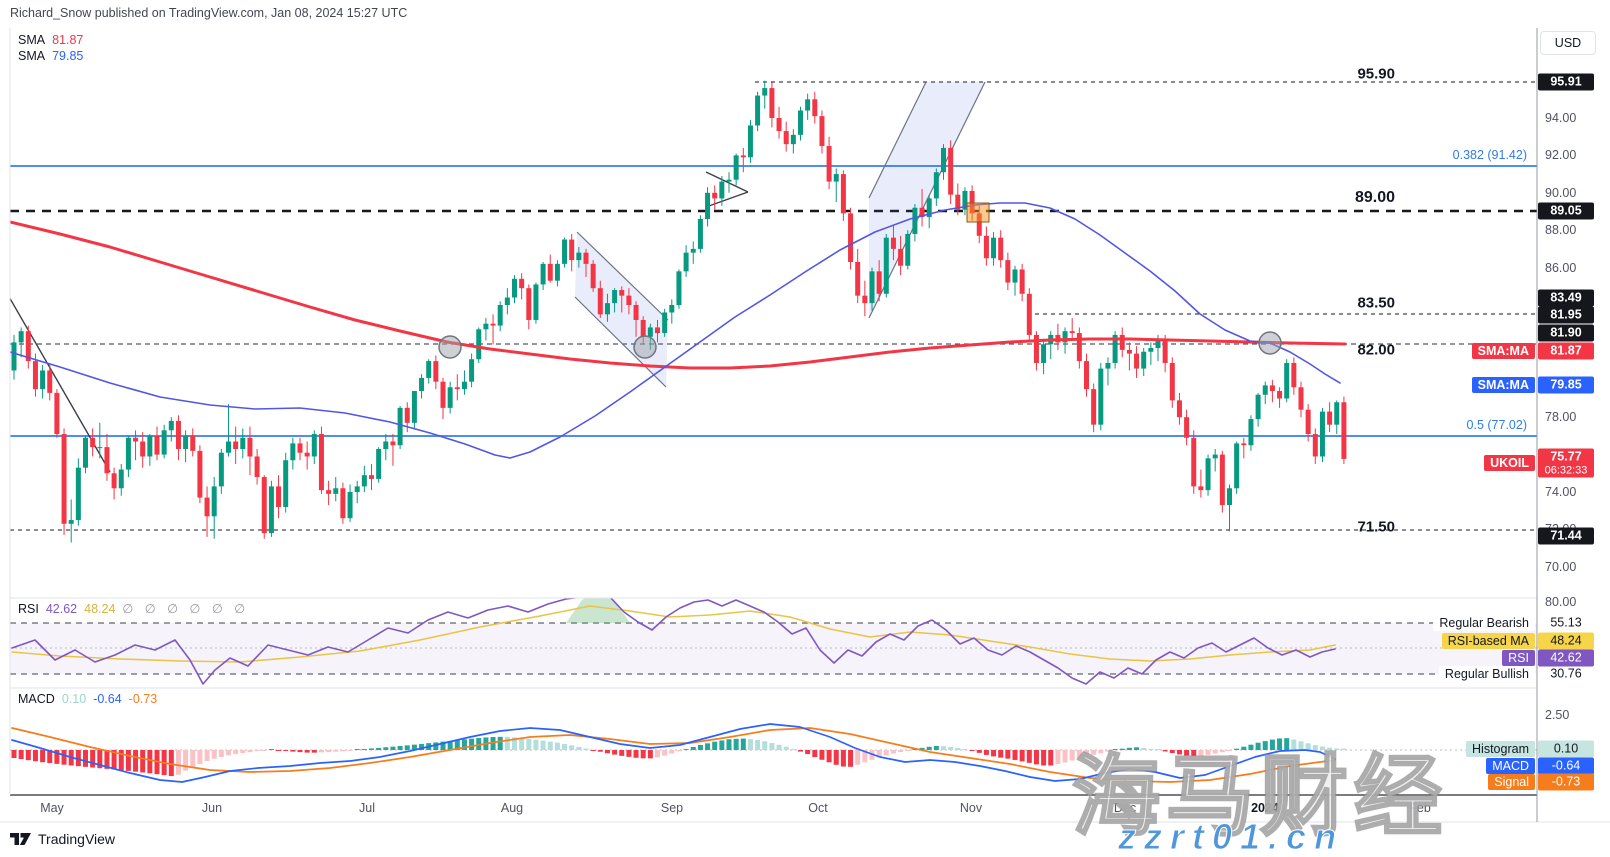 The height and width of the screenshot is (857, 1610). Describe the element at coordinates (367, 808) in the screenshot. I see `month-label-Jul: Jul` at that location.